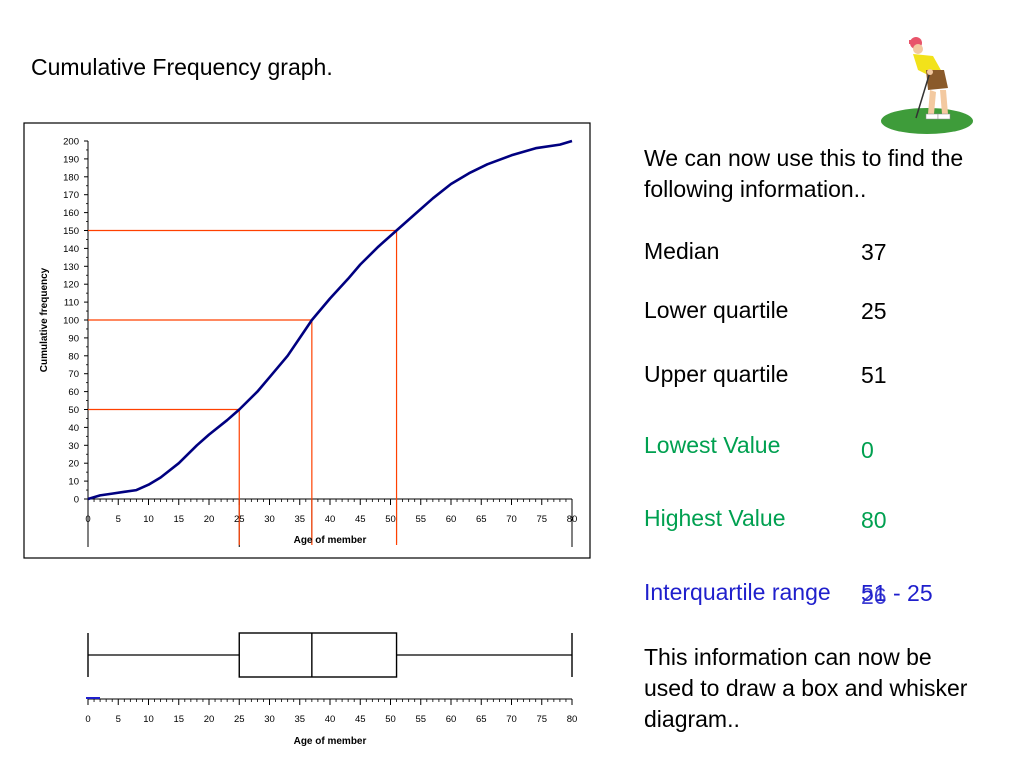 The image size is (1024, 768). What do you see at coordinates (874, 252) in the screenshot?
I see `stat-value-median: 37` at bounding box center [874, 252].